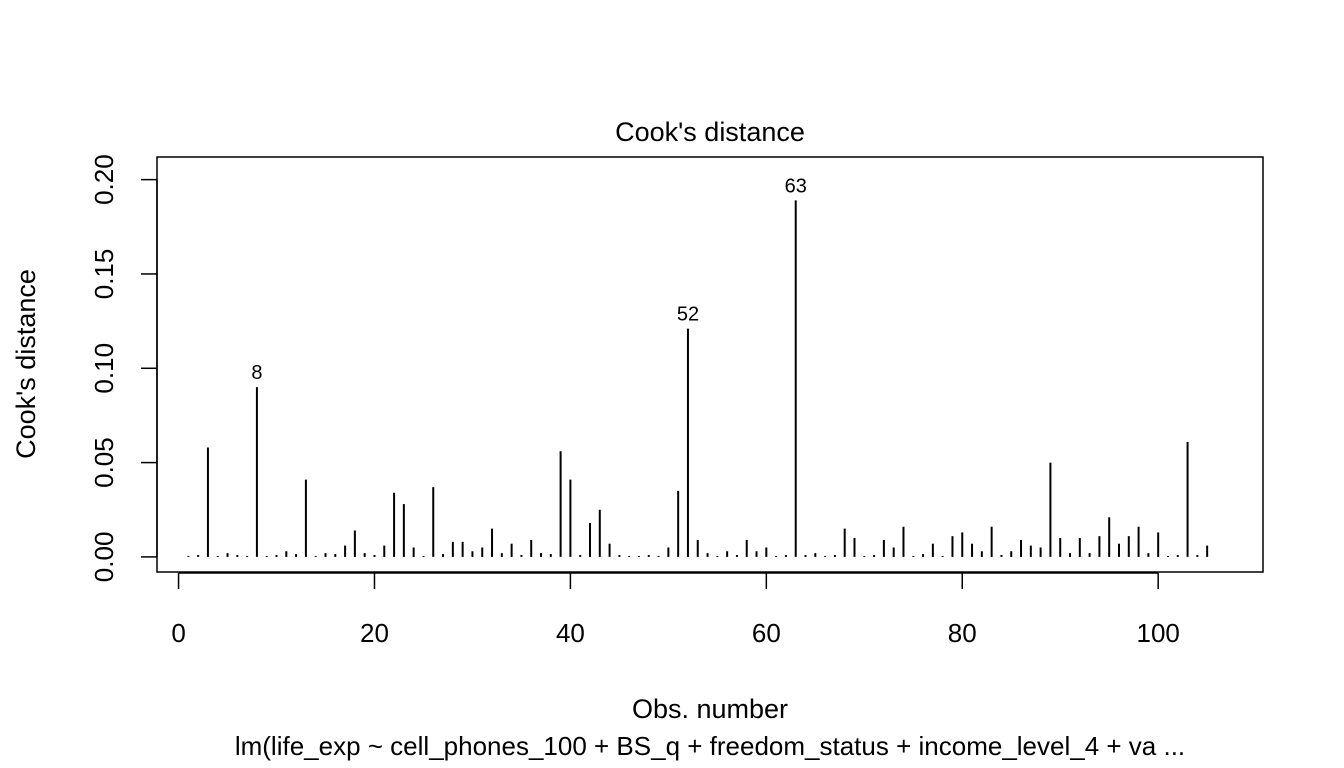 The width and height of the screenshot is (1344, 768). What do you see at coordinates (796, 186) in the screenshot?
I see `point-label-63: 63` at bounding box center [796, 186].